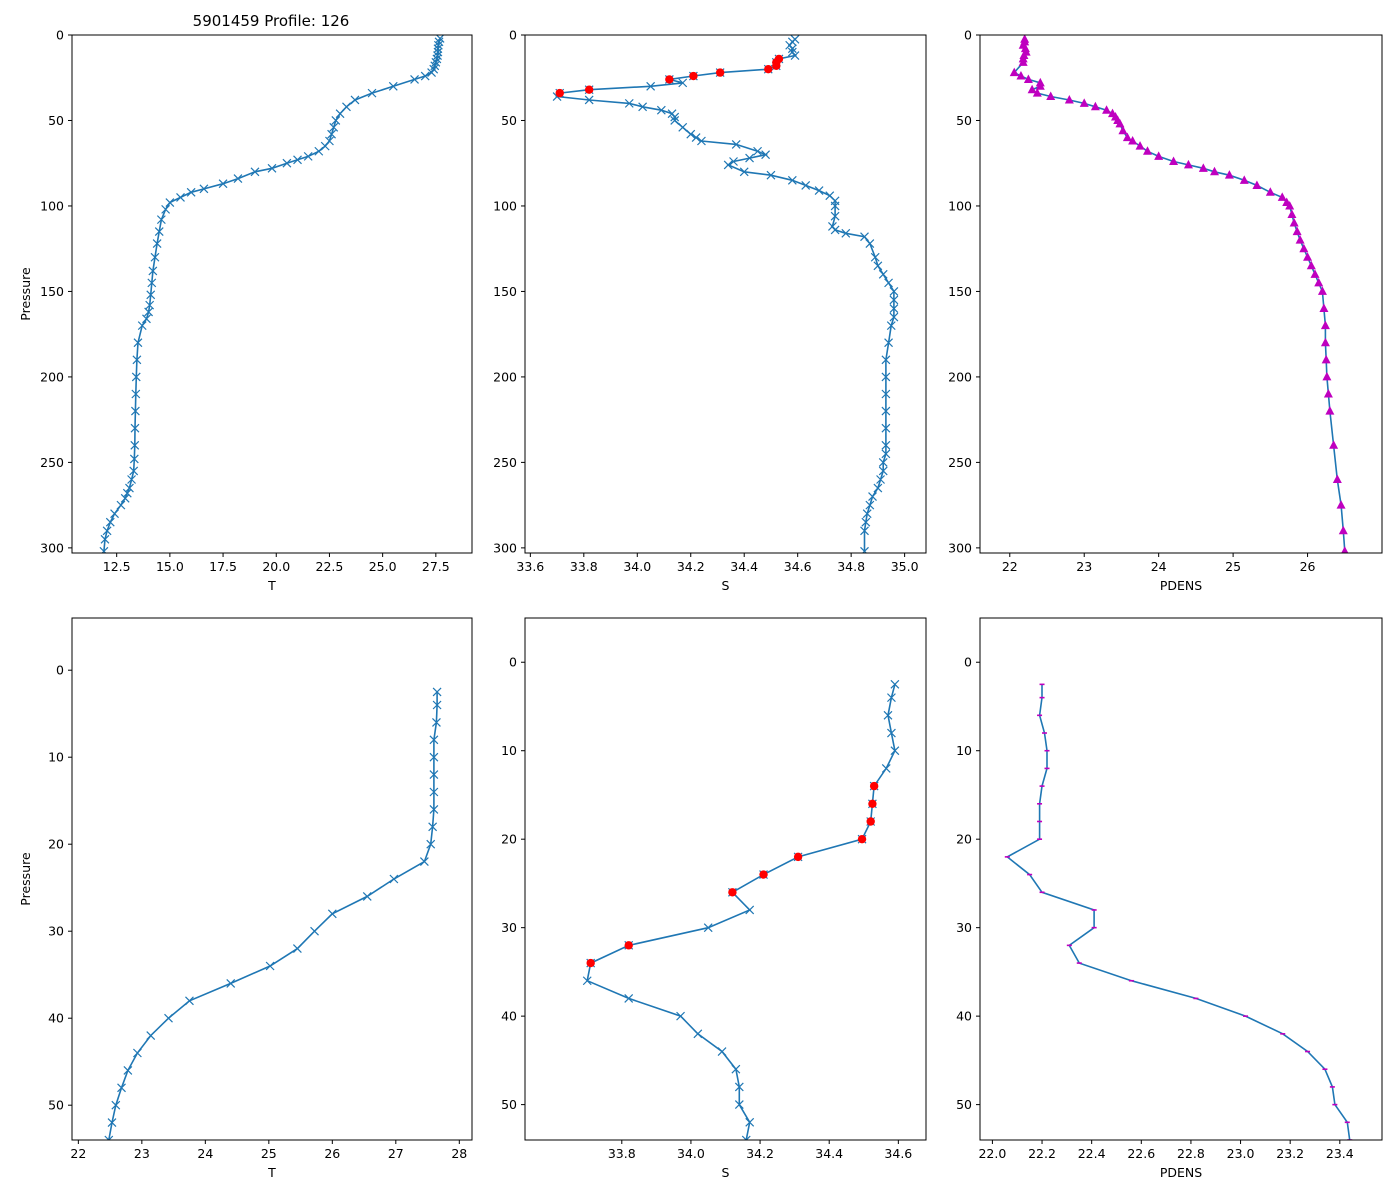 The image size is (1400, 1200). What do you see at coordinates (276, 566) in the screenshot?
I see `x-tick-label: 20.0` at bounding box center [276, 566].